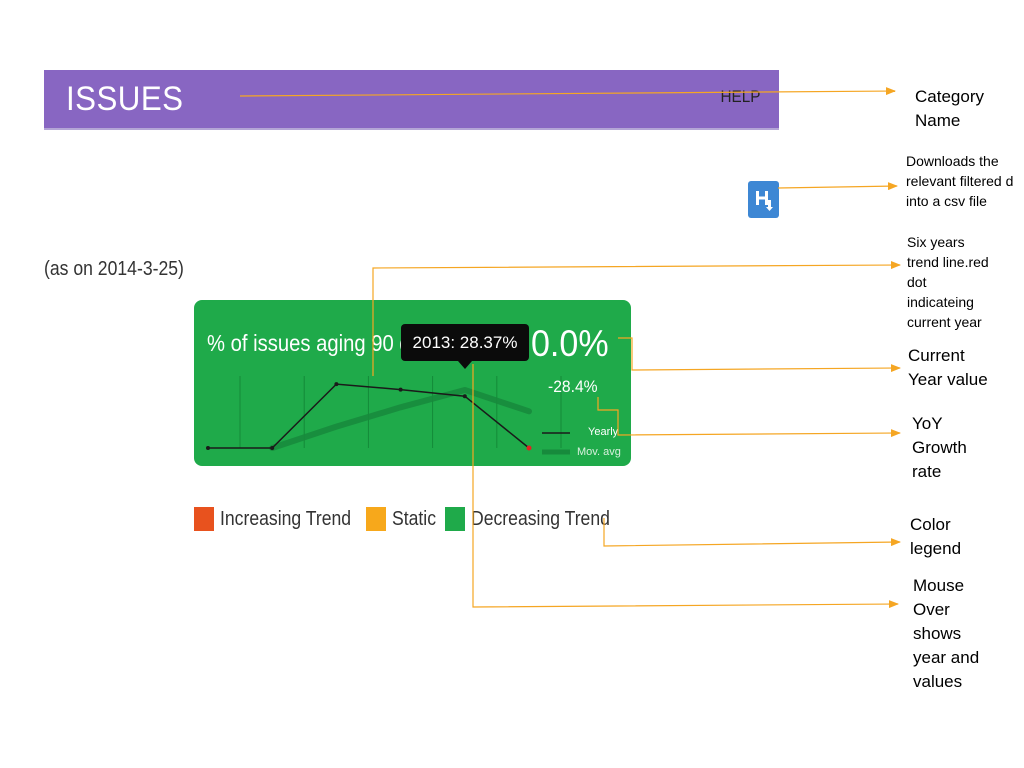 Image resolution: width=1024 pixels, height=768 pixels. Describe the element at coordinates (935, 537) in the screenshot. I see `annotation-color-legend: Color legend` at that location.